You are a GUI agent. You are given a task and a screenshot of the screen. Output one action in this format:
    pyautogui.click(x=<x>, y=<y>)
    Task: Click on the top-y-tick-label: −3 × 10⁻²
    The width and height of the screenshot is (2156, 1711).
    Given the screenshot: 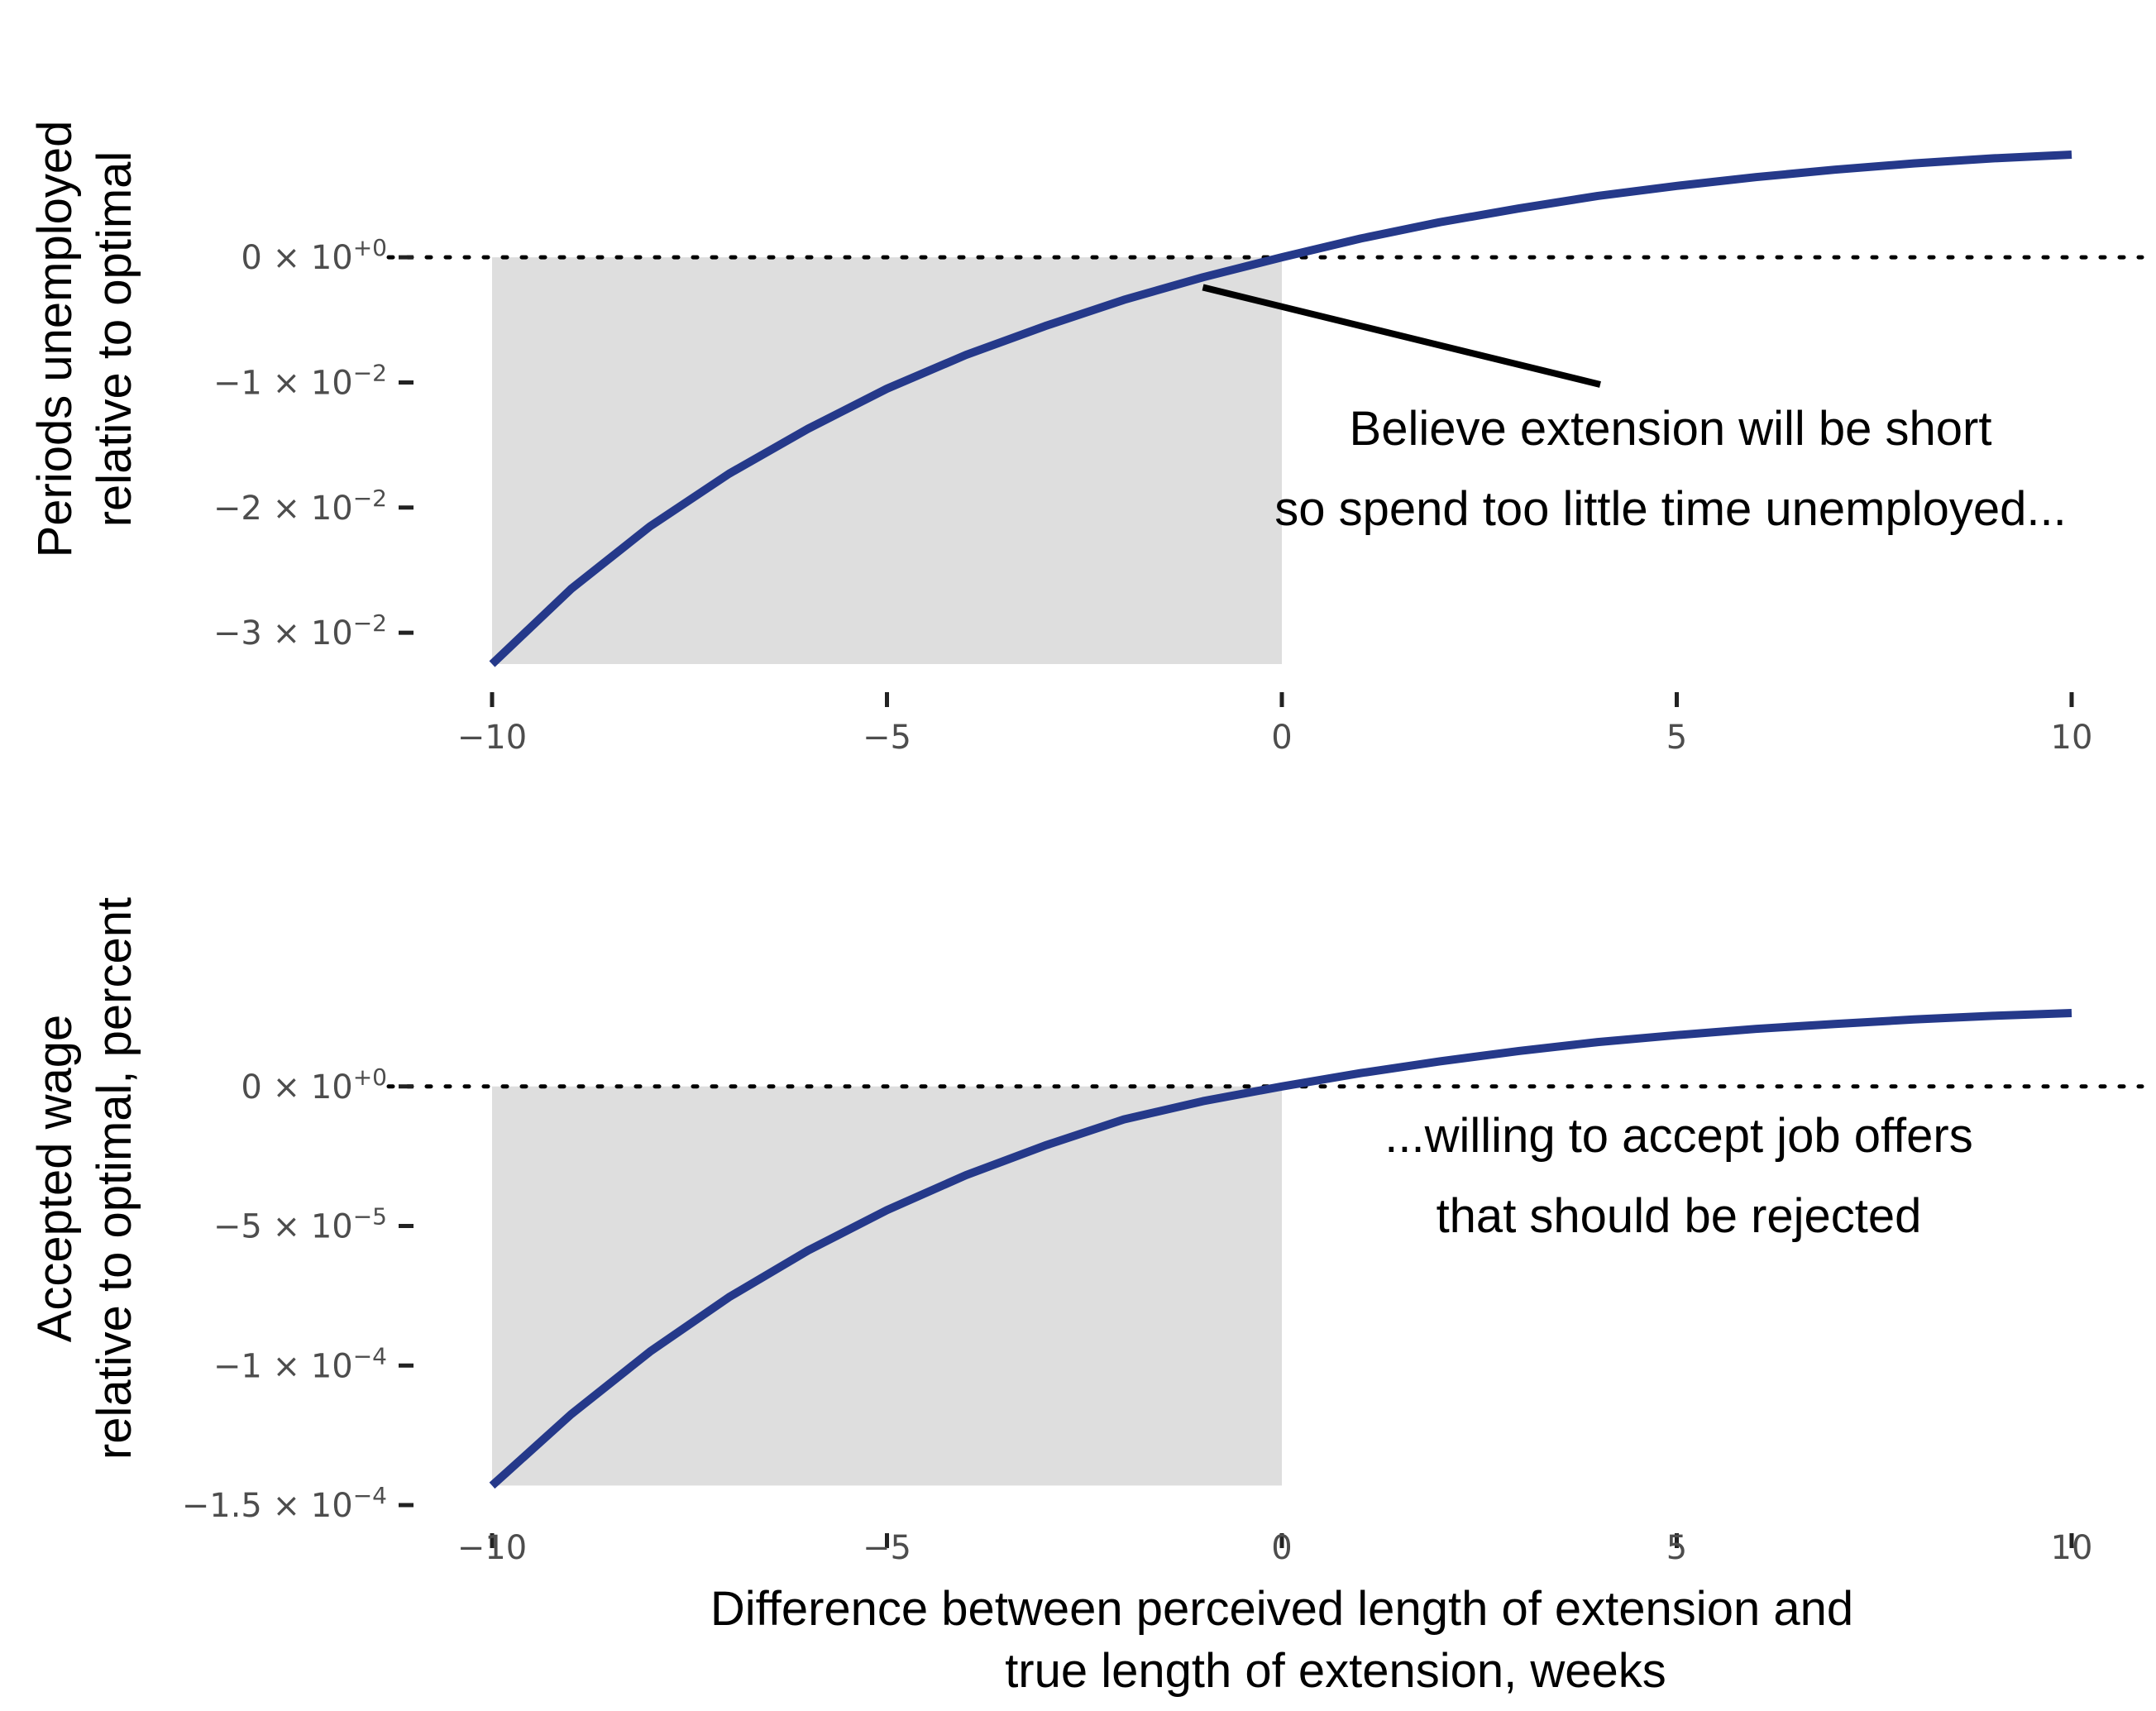 What is the action you would take?
    pyautogui.click(x=300, y=630)
    